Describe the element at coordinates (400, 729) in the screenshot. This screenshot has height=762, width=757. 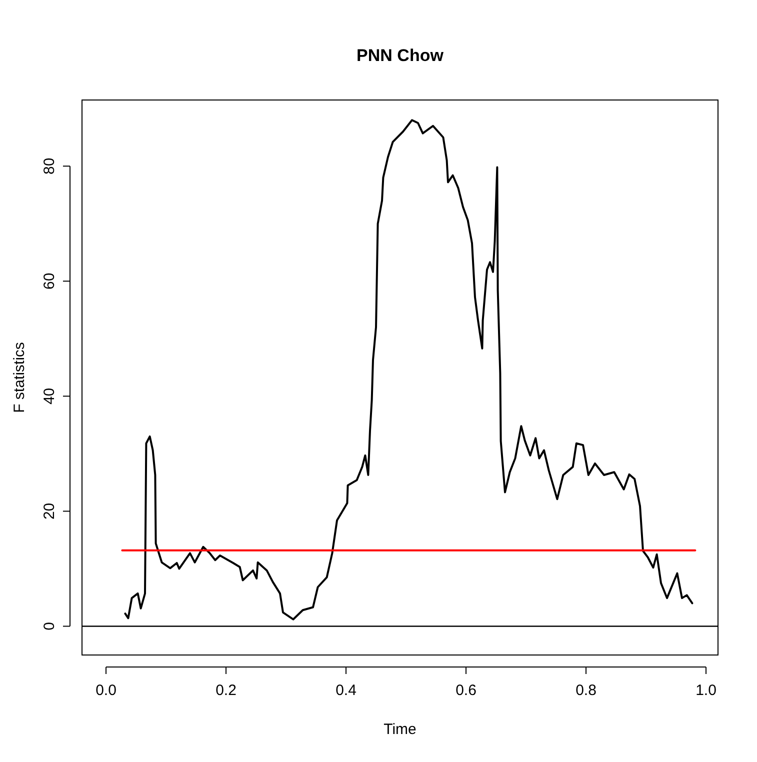
I see `x-axis-title: Time` at that location.